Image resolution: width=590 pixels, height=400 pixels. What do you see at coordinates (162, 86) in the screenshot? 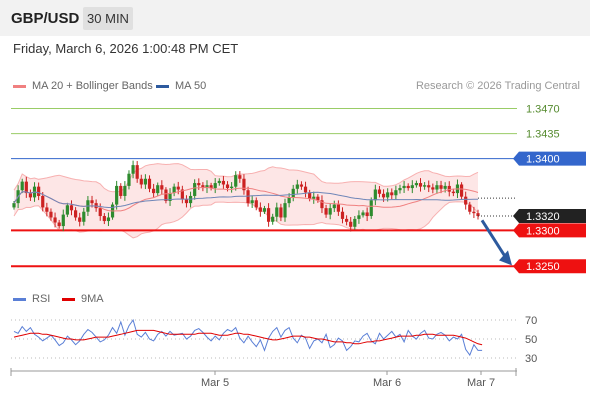
I see `legend-swatch-ma50` at bounding box center [162, 86].